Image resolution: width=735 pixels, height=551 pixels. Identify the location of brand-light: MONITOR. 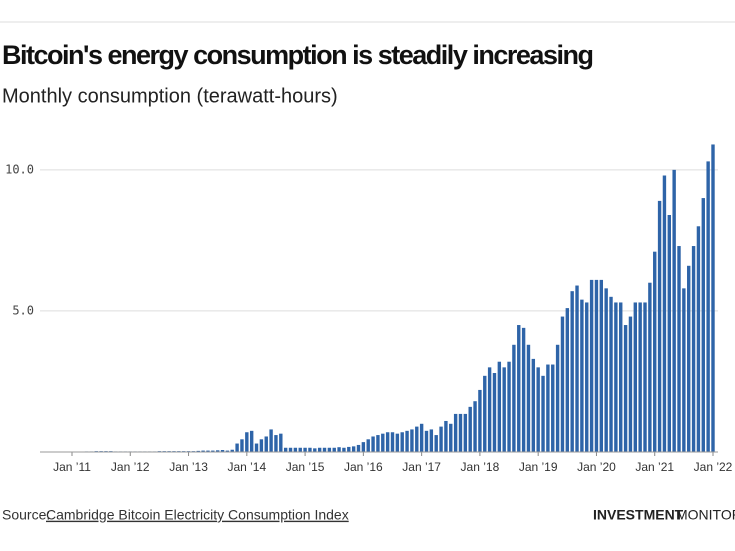
(705, 515).